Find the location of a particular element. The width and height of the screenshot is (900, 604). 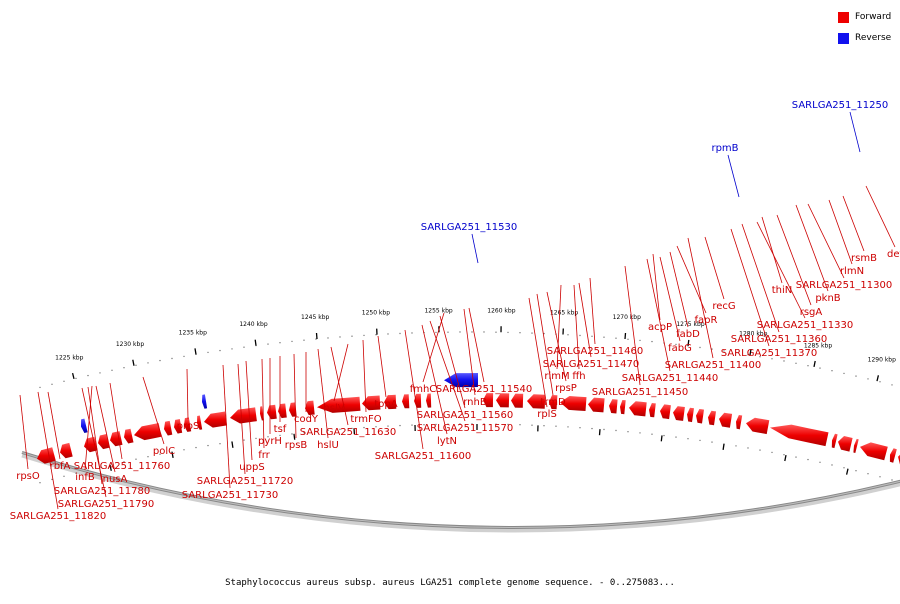

forward-gene-label-acpp: acpP is located at coordinates (660, 327).